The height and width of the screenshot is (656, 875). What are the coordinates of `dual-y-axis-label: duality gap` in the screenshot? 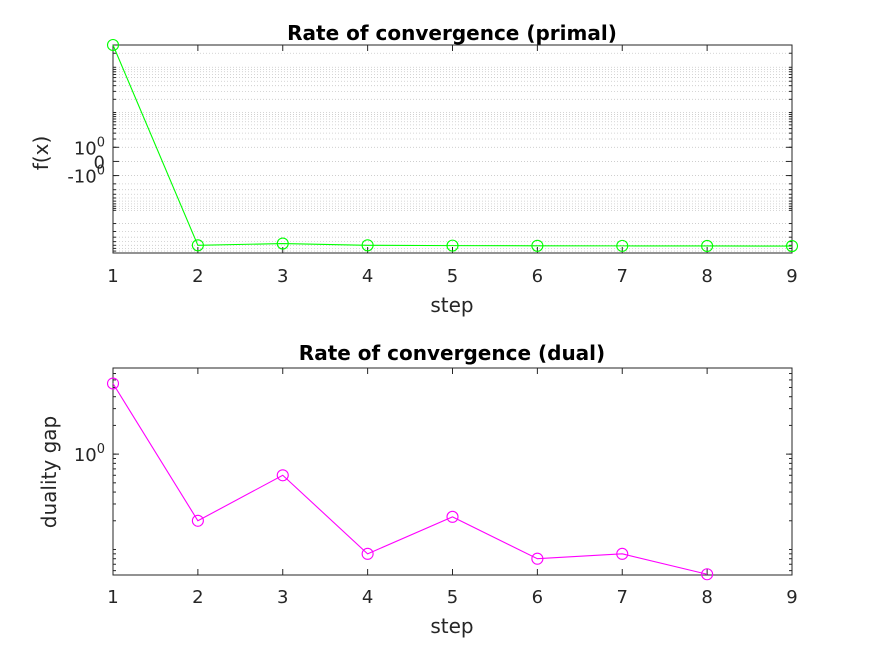 It's located at (49, 472).